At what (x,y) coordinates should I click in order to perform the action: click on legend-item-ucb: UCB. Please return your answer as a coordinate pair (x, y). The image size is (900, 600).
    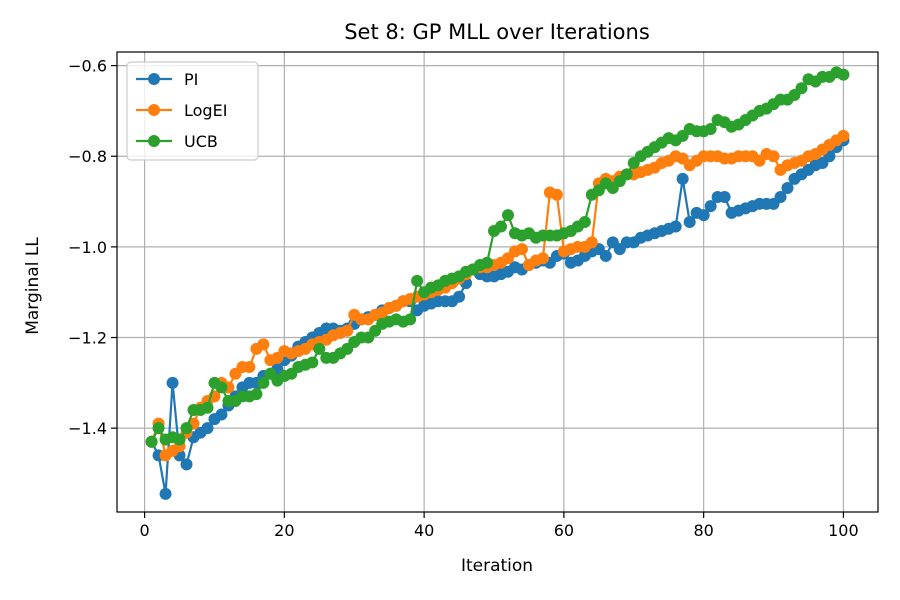
    Looking at the image, I should click on (177, 141).